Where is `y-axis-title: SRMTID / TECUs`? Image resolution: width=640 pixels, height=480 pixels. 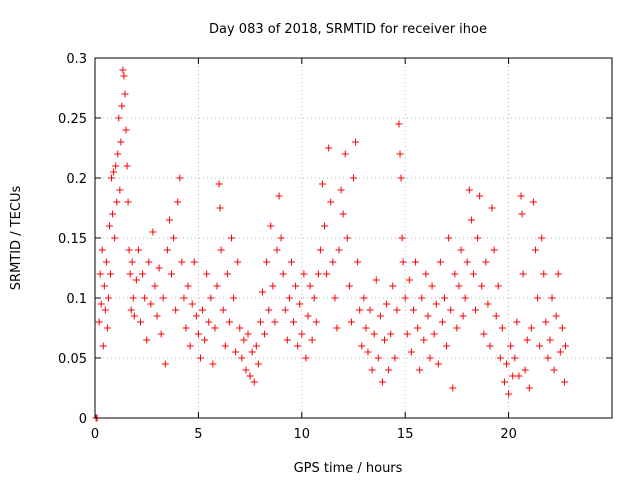
y-axis-title: SRMTID / TECUs is located at coordinates (16, 238).